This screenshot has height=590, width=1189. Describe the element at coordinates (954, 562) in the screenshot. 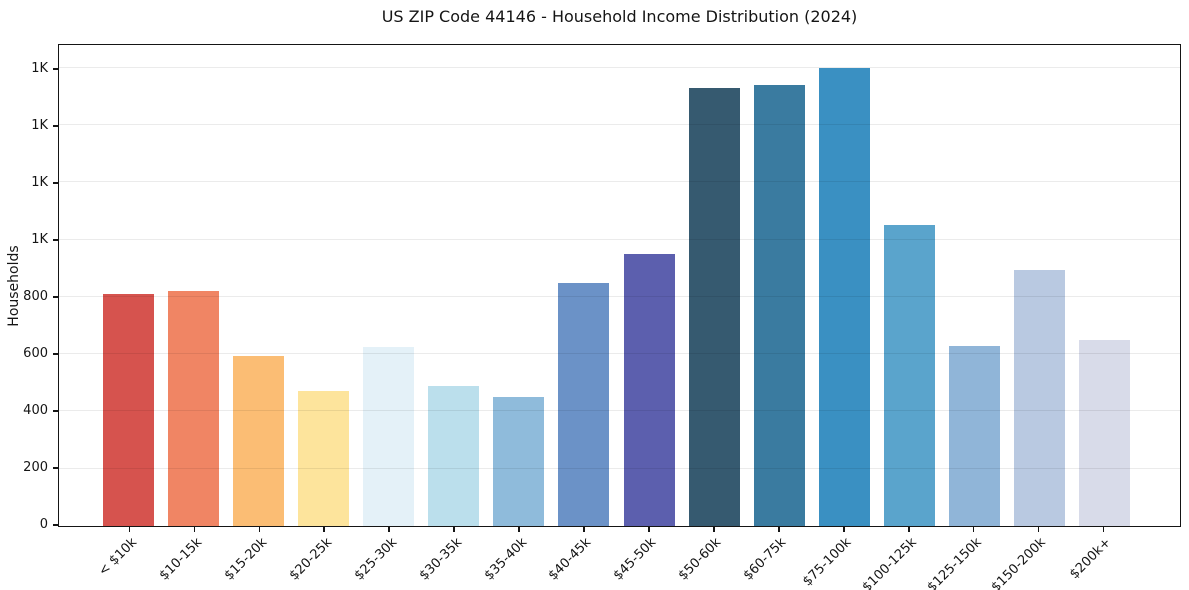

I see `x-tick-text: $125-150k` at that location.